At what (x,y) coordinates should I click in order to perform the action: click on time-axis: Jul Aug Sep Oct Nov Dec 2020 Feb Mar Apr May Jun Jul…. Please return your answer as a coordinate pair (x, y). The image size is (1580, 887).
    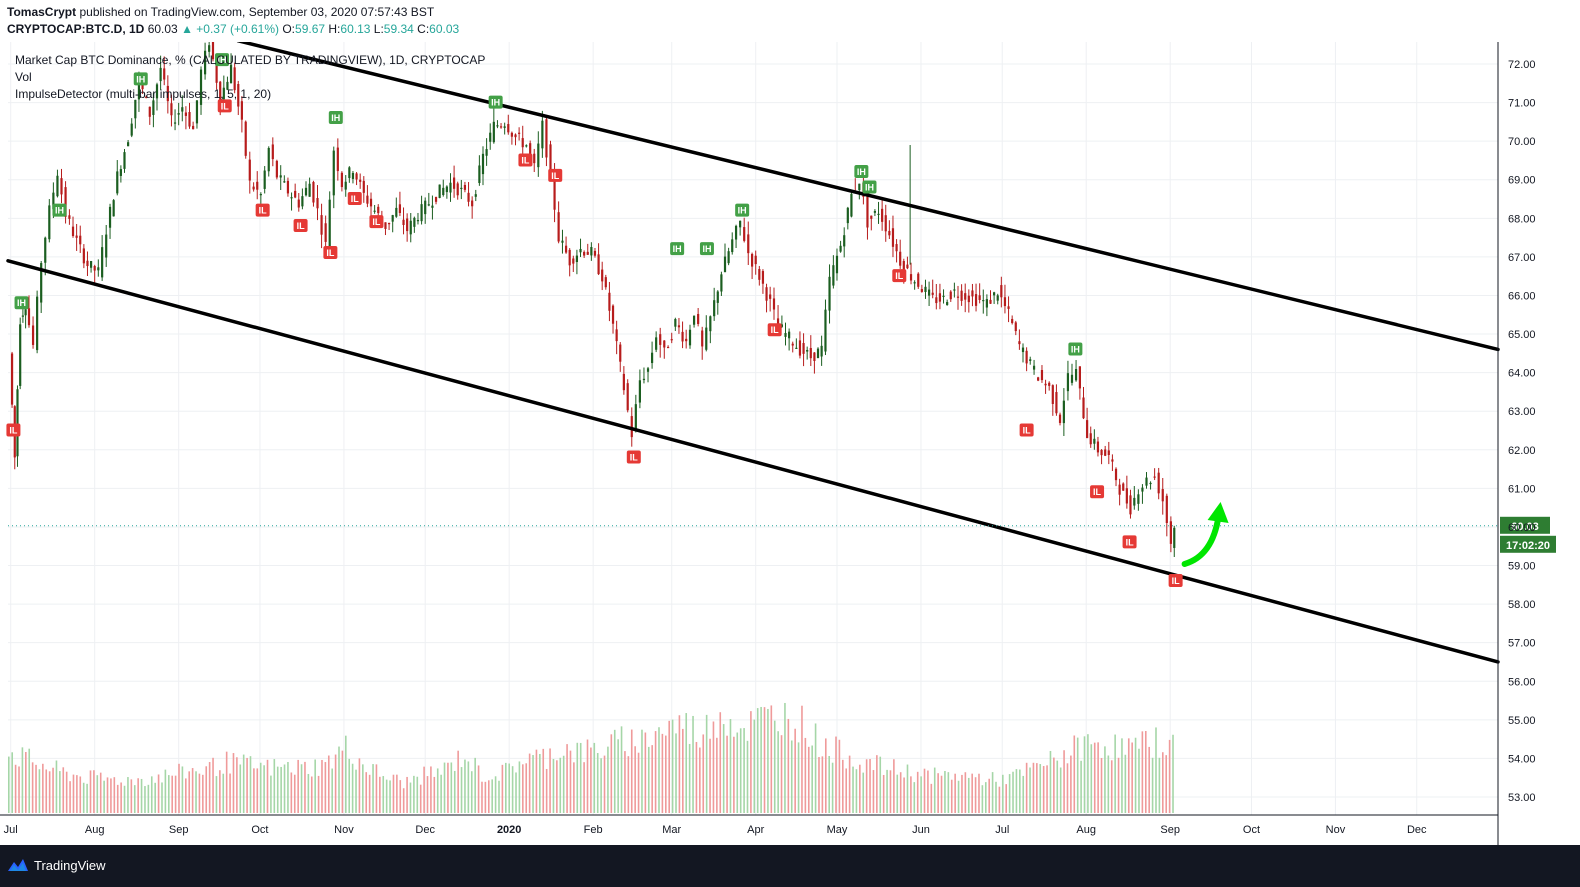
    Looking at the image, I should click on (749, 825).